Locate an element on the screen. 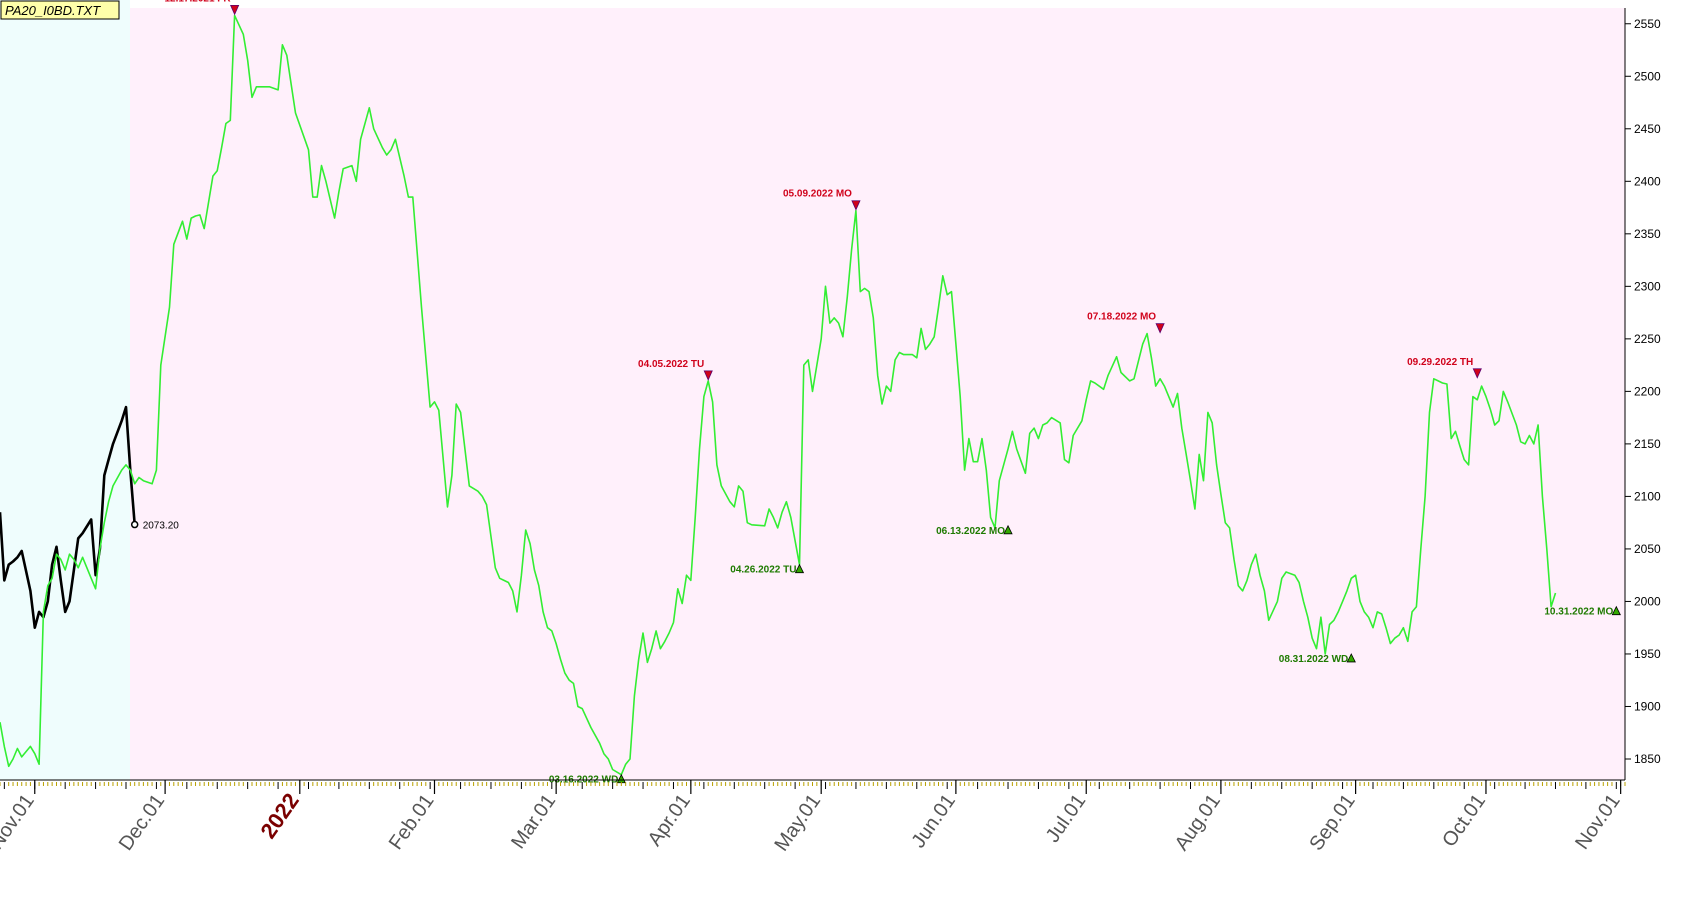 This screenshot has width=1703, height=905. last-value-dot is located at coordinates (134, 524).